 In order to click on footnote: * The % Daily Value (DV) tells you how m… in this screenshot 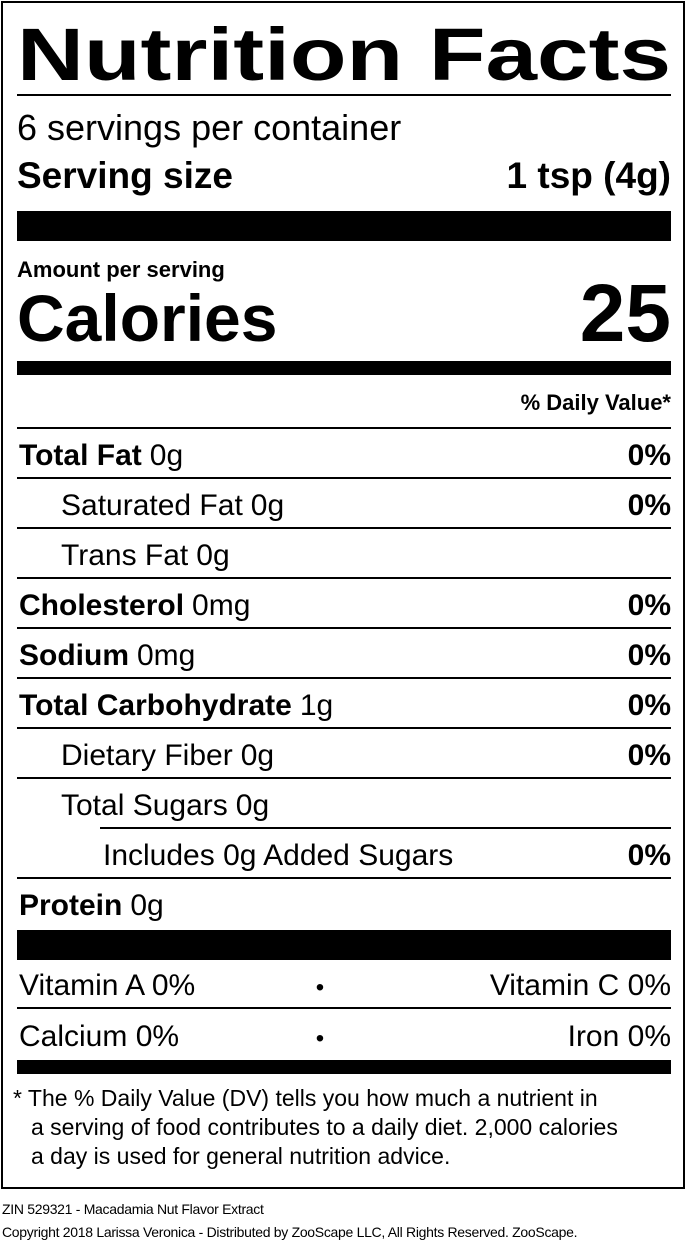, I will do `click(315, 1127)`.